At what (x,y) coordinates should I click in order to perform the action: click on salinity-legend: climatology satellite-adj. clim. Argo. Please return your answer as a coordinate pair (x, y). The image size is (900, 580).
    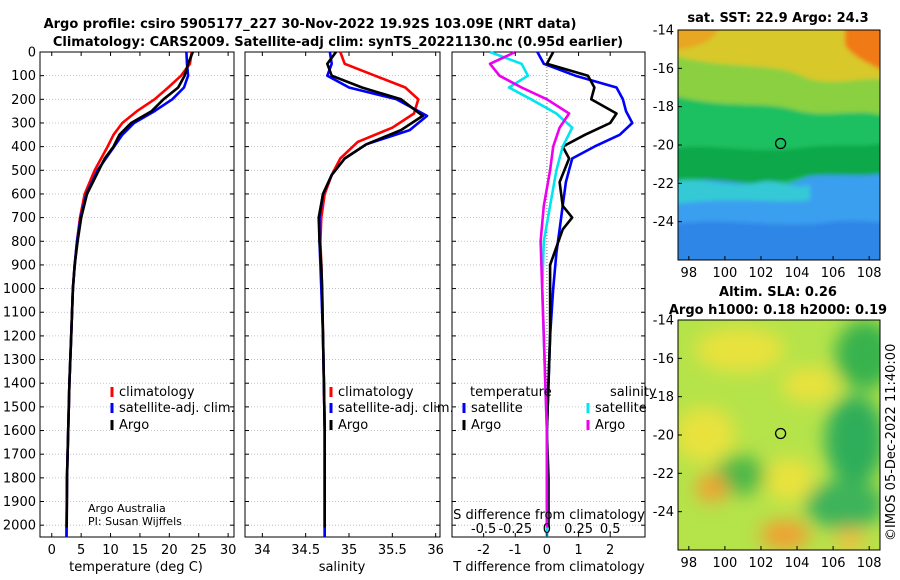
    Looking at the image, I should click on (391, 409).